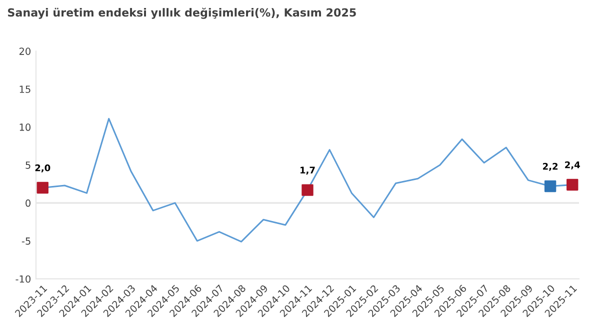  Describe the element at coordinates (572, 165) in the screenshot. I see `data-label: 2,4` at that location.